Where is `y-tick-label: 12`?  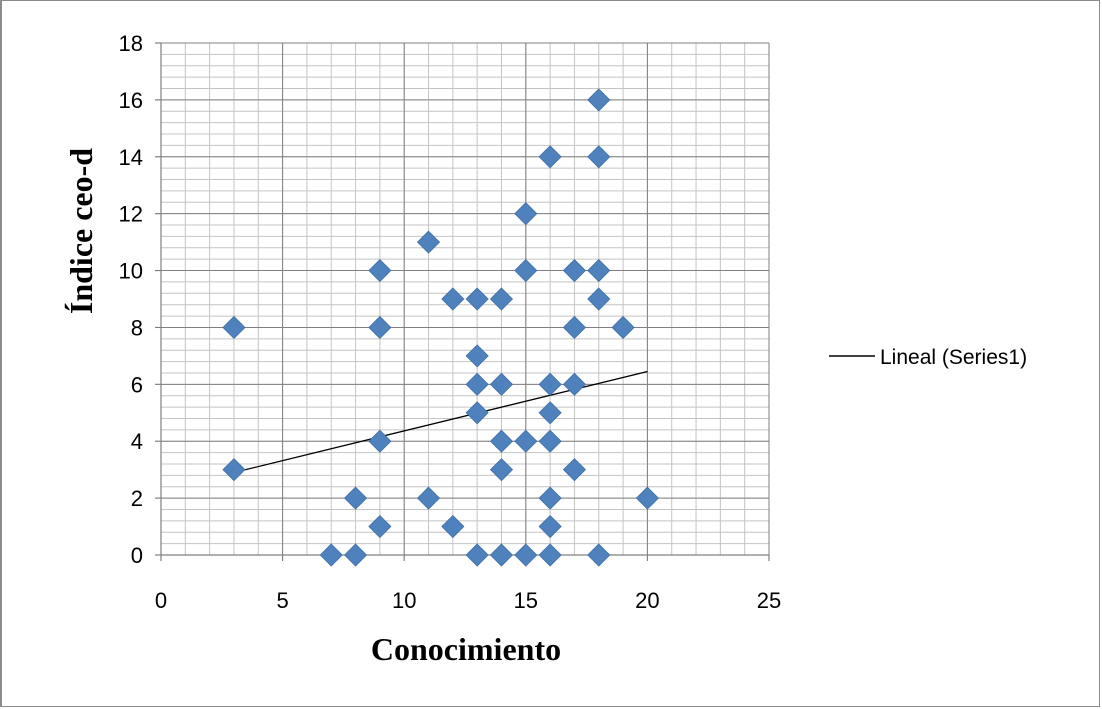
y-tick-label: 12 is located at coordinates (131, 214).